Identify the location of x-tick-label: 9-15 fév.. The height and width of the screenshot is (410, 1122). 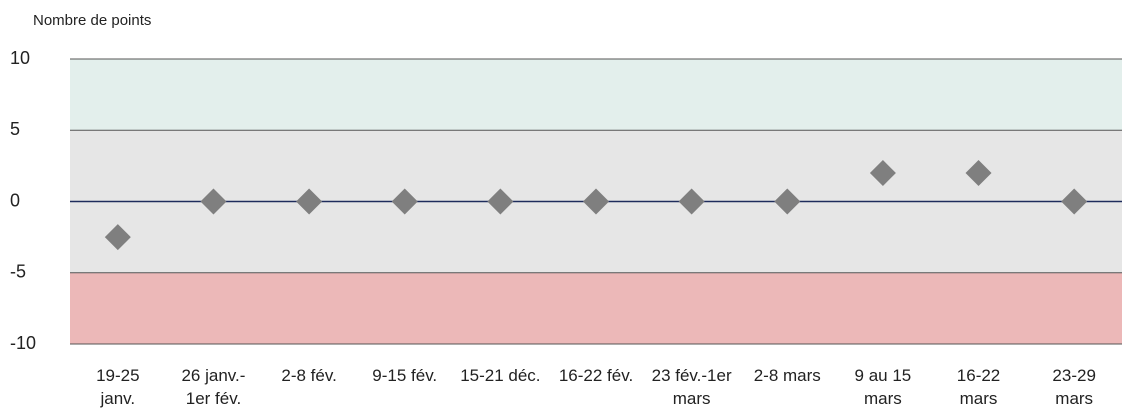
(405, 375).